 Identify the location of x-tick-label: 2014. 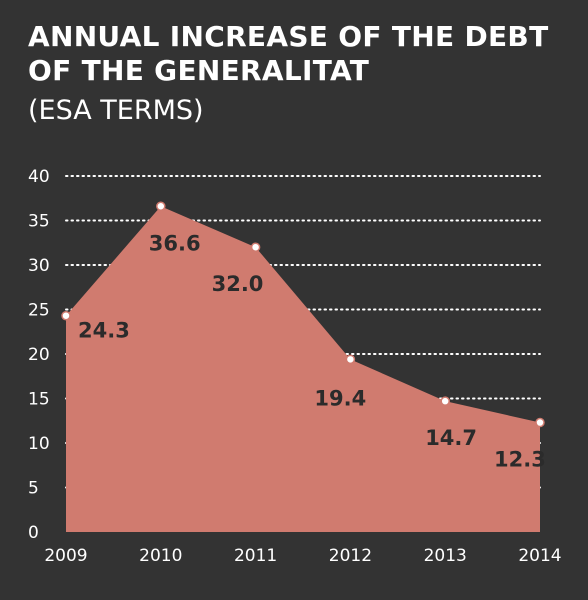
(539, 556).